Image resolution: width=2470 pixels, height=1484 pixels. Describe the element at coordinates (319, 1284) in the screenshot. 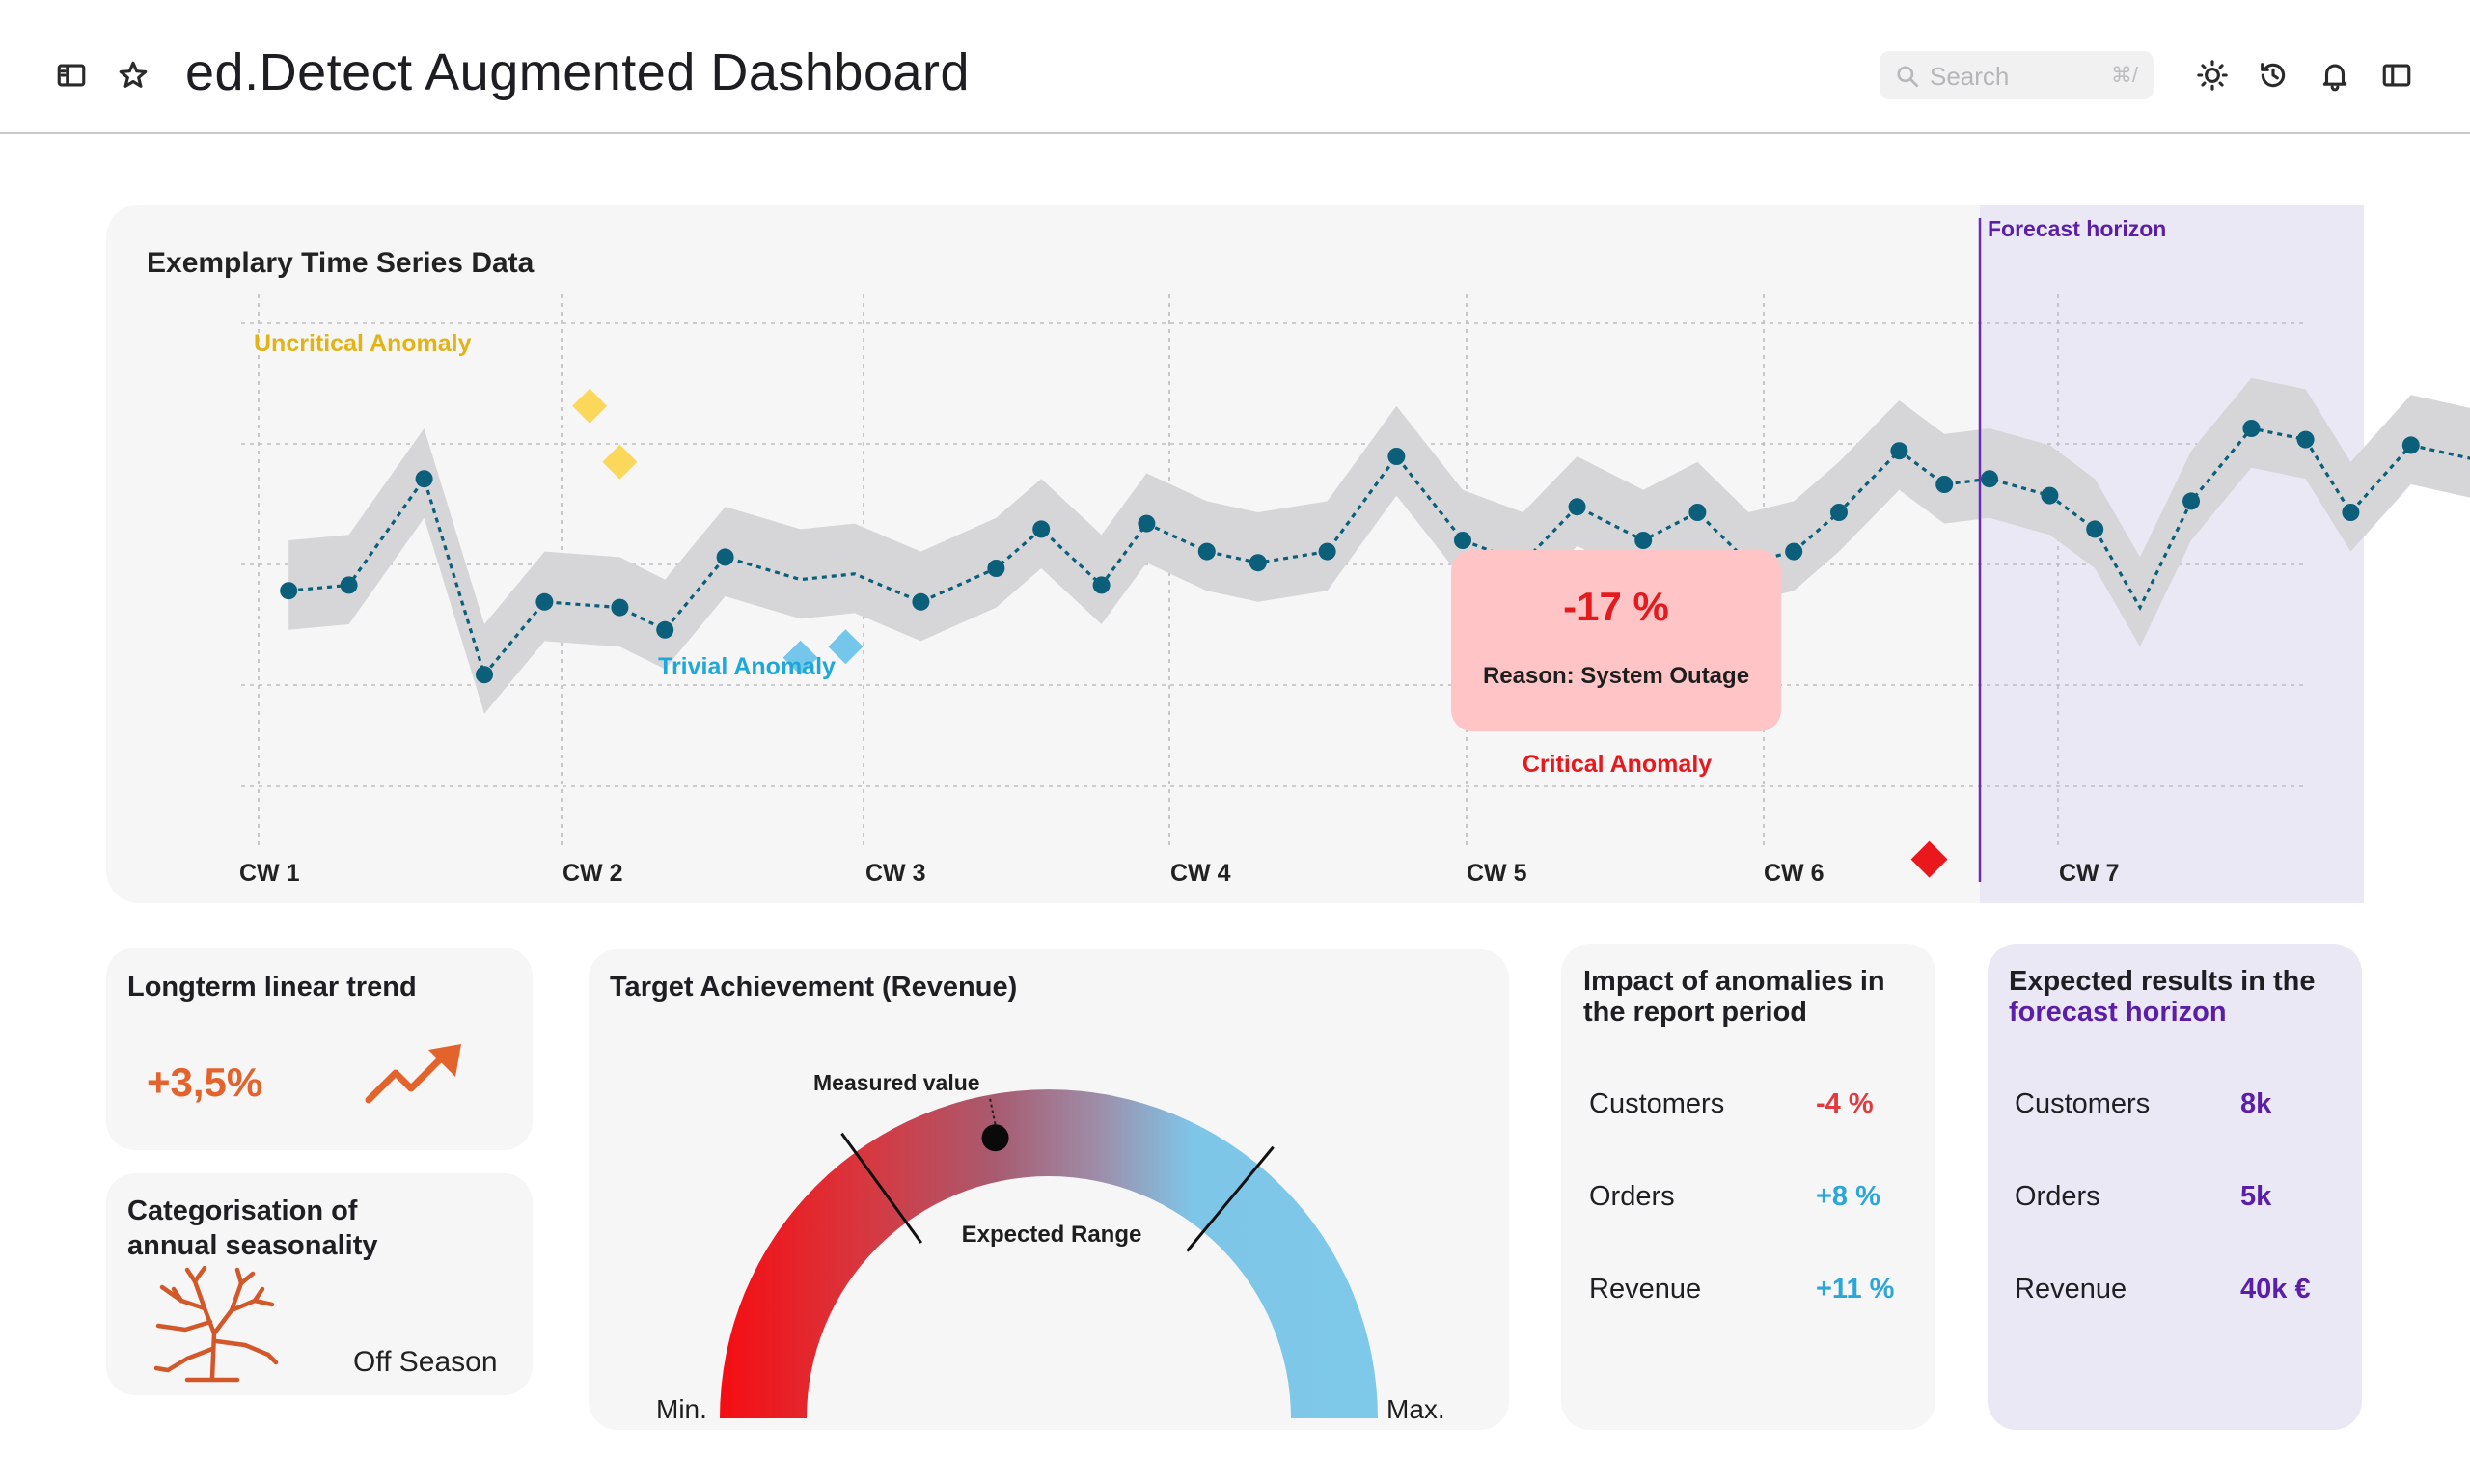

I see `seasonality-card` at that location.